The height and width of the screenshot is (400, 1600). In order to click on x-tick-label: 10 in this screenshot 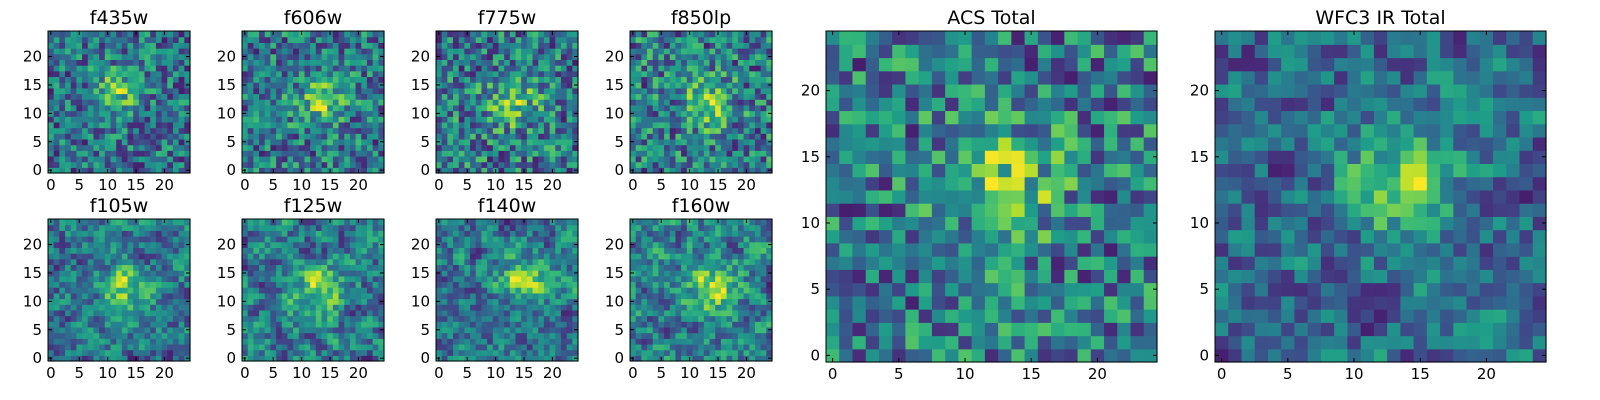, I will do `click(301, 373)`.